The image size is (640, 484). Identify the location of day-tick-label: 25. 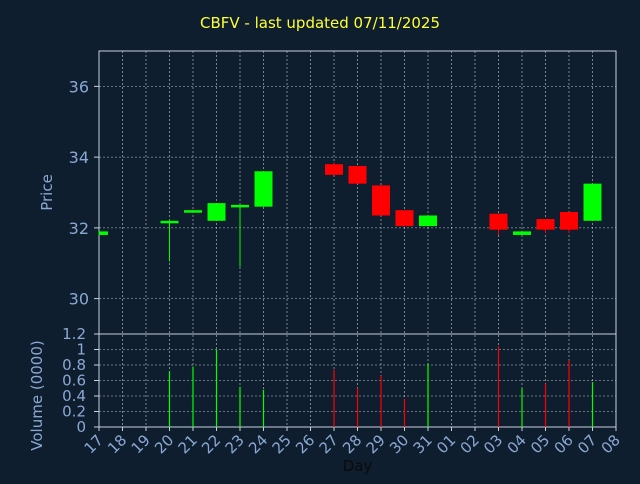
(282, 444).